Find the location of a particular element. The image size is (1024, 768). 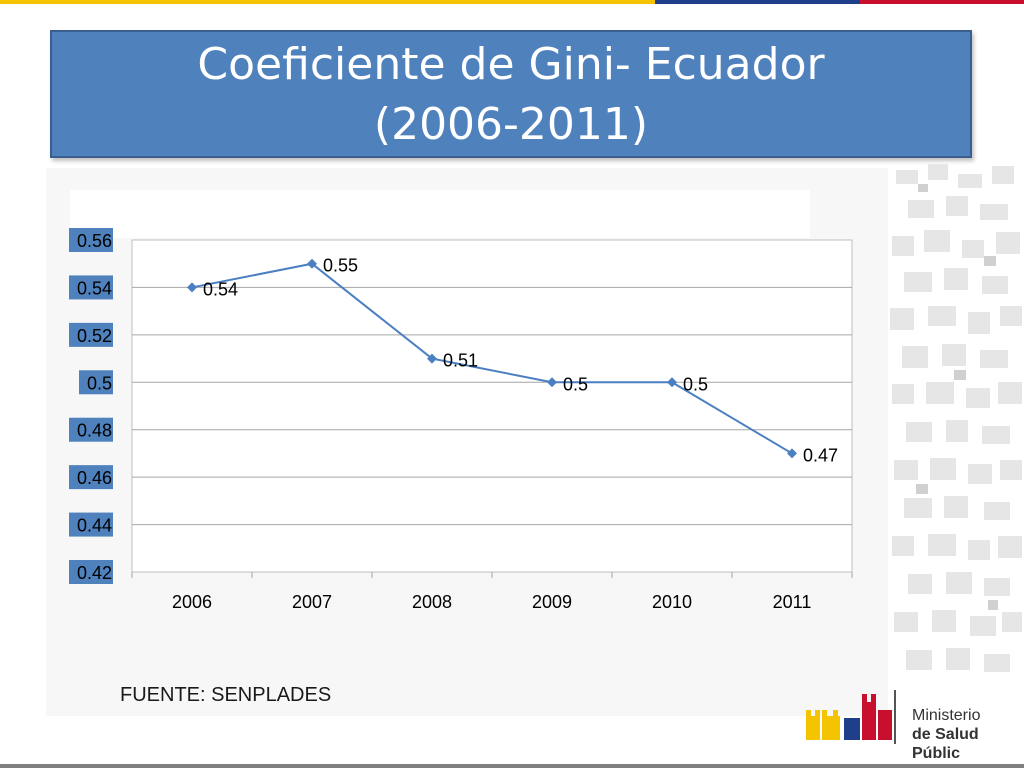

decorative-mosaic-pattern is located at coordinates (956, 418).